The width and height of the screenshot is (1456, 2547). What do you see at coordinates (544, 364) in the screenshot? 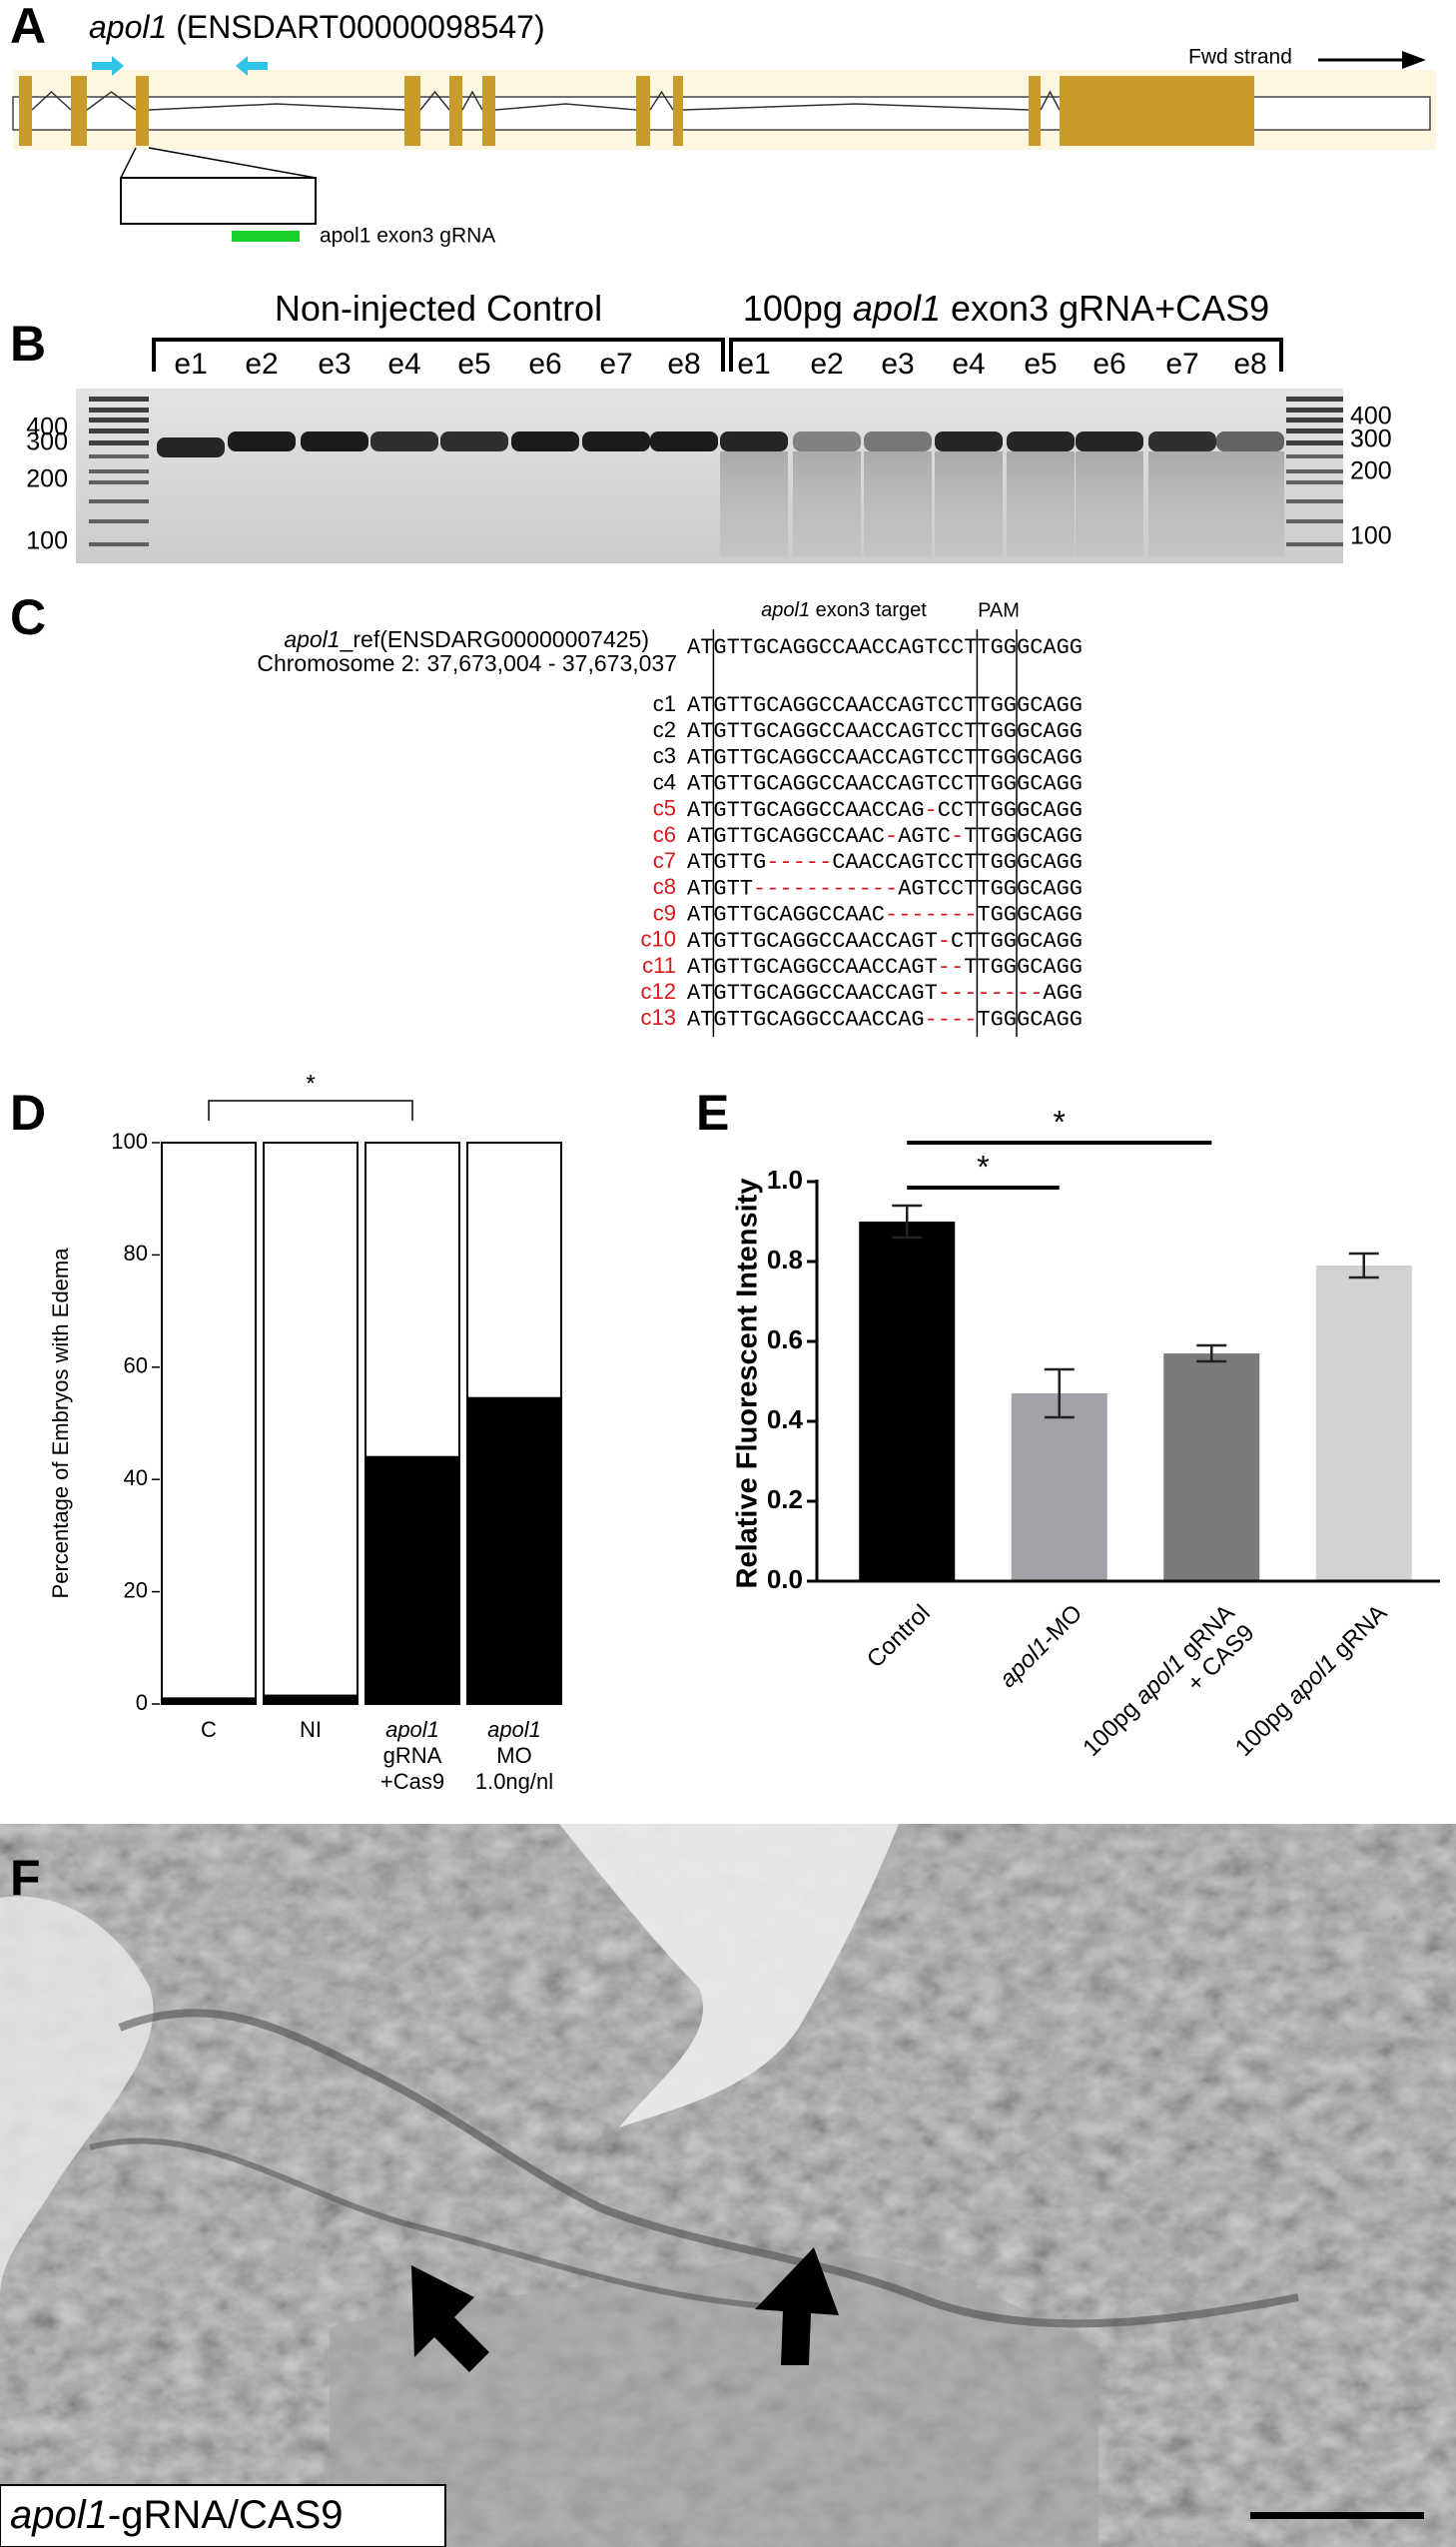
I see `lane-label: e6` at bounding box center [544, 364].